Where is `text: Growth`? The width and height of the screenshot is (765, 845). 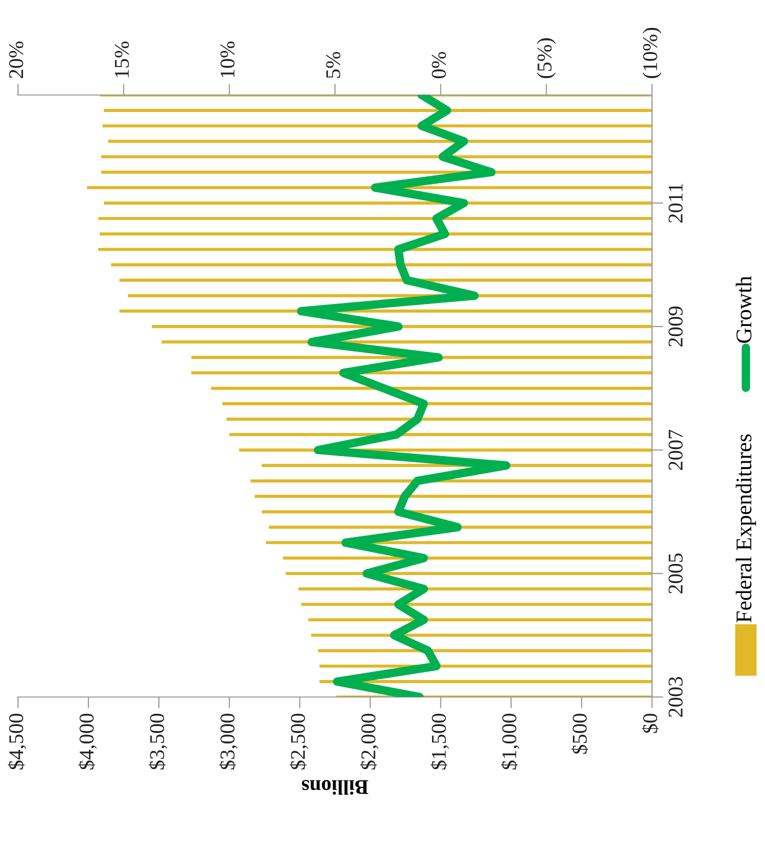 text: Growth is located at coordinates (744, 309).